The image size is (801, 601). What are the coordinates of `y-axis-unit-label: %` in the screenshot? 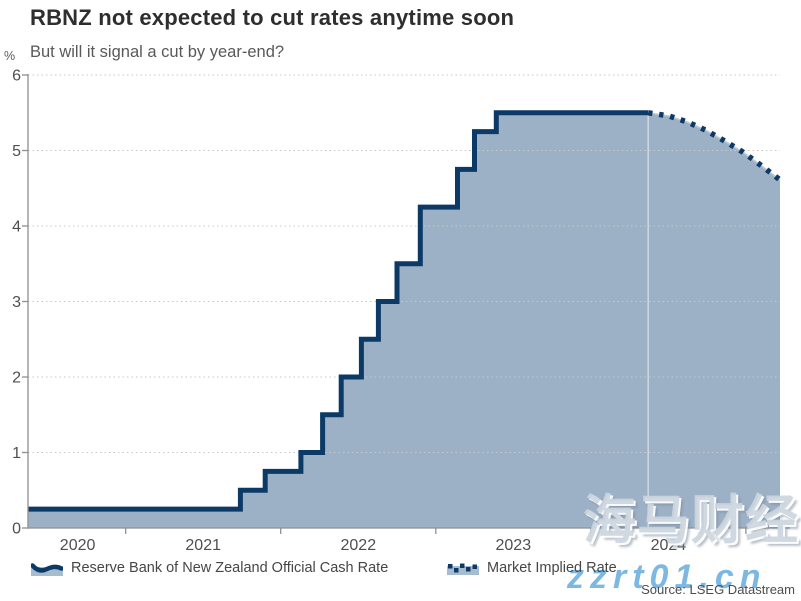 It's located at (10, 56).